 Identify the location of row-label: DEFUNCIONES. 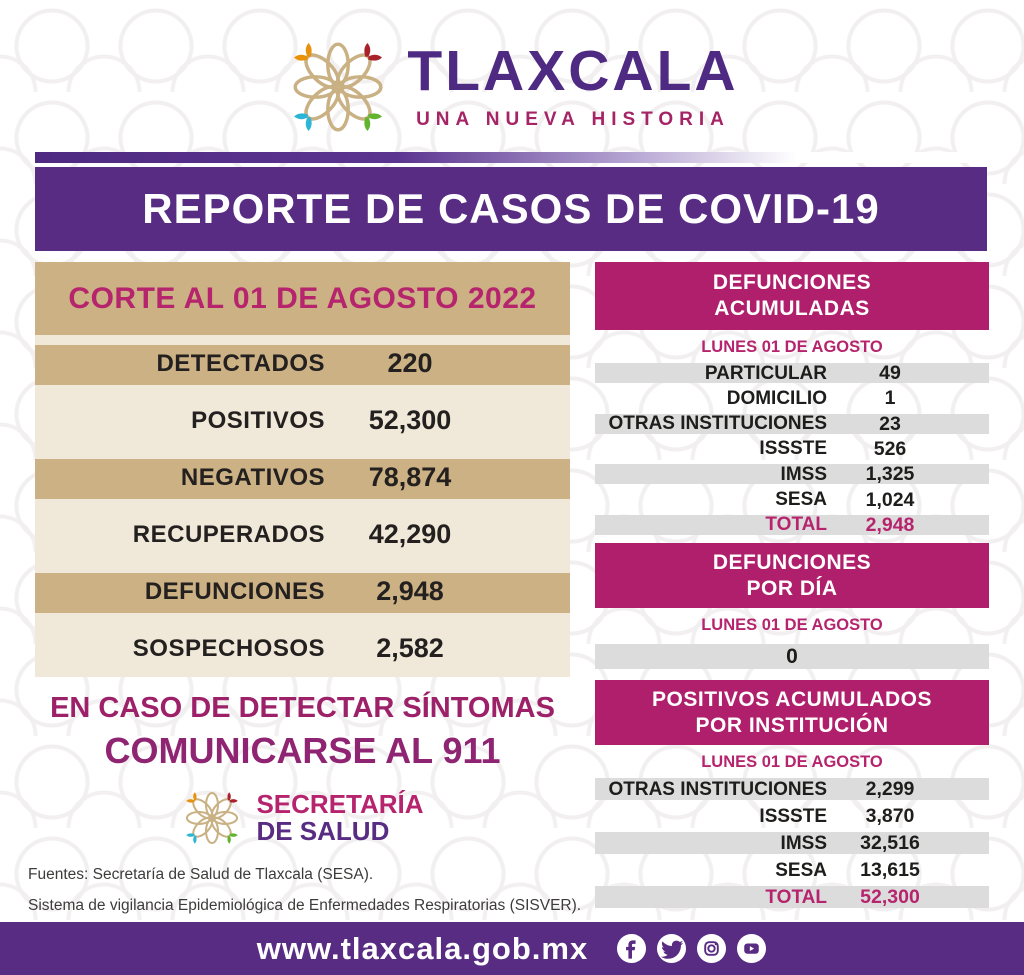
(234, 591).